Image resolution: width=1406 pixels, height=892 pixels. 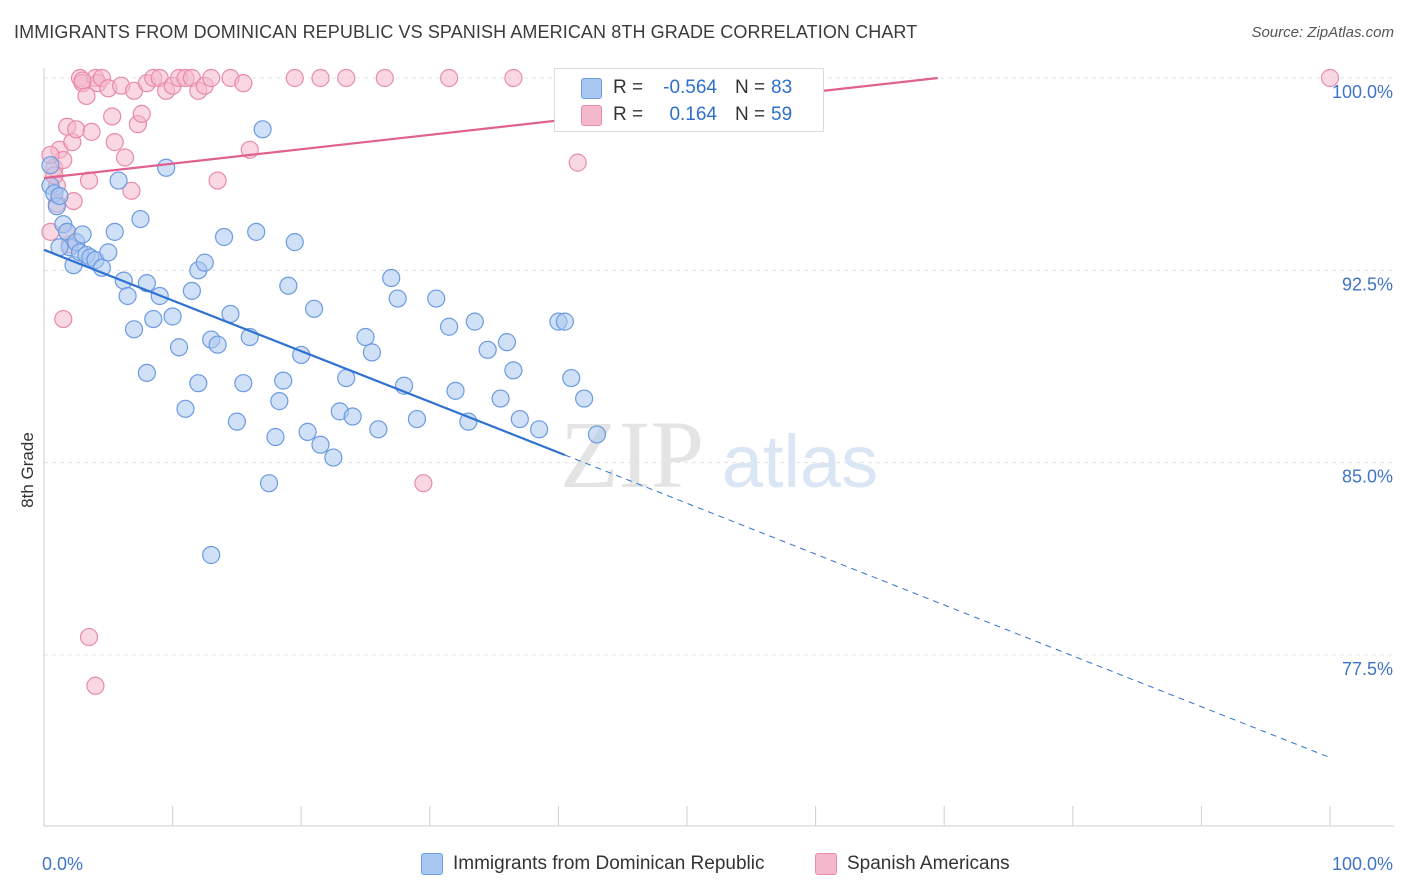 I want to click on watermark-zip: ZIP, so click(x=632, y=454).